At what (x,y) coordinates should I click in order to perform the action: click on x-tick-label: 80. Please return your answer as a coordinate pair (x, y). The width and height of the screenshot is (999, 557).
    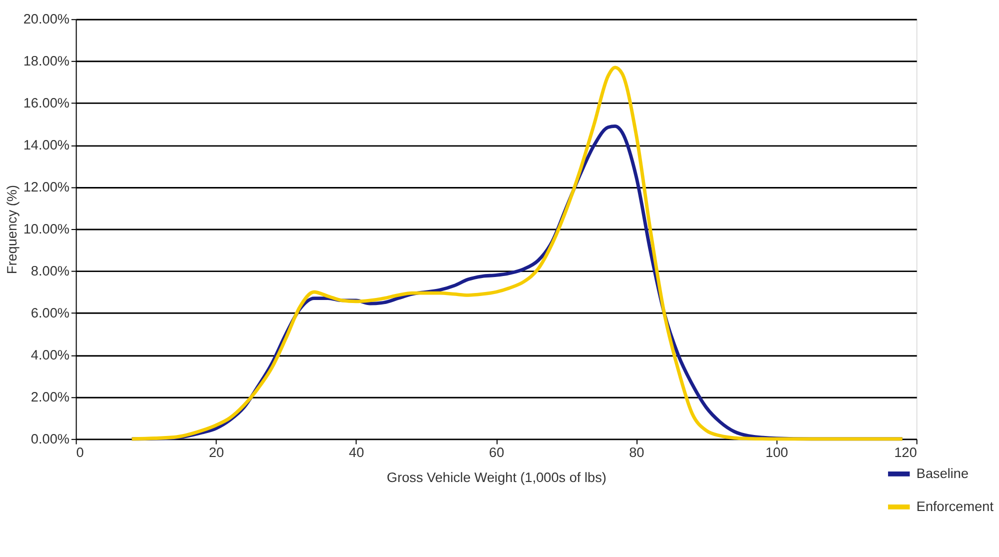
    Looking at the image, I should click on (637, 452).